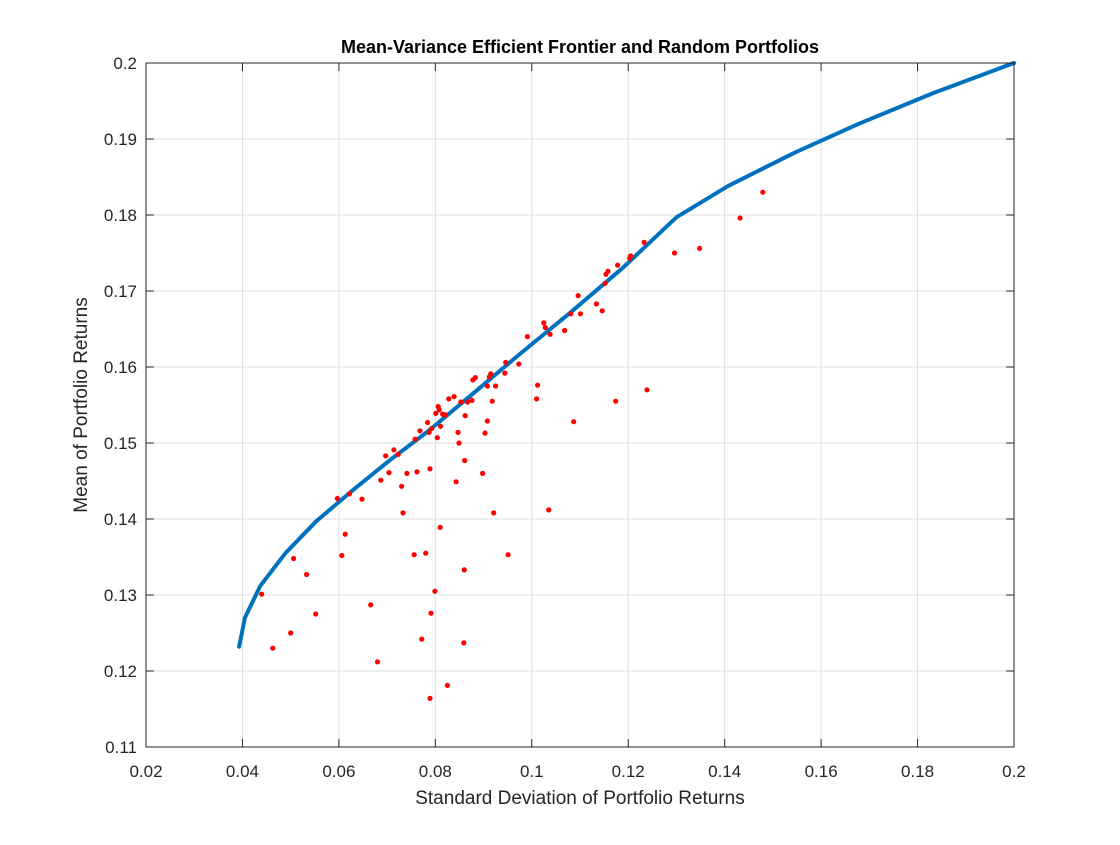 The height and width of the screenshot is (845, 1120). Describe the element at coordinates (1014, 771) in the screenshot. I see `x-tick-label: 0.2` at that location.